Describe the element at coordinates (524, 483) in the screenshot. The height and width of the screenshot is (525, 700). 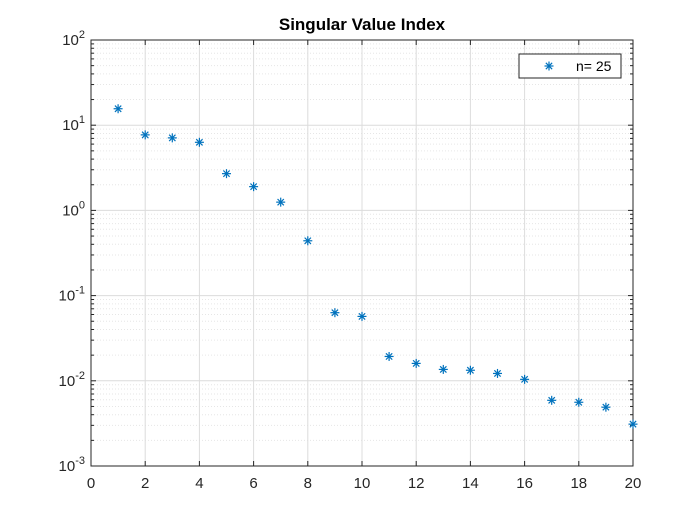
I see `x-tick-label: 16` at that location.